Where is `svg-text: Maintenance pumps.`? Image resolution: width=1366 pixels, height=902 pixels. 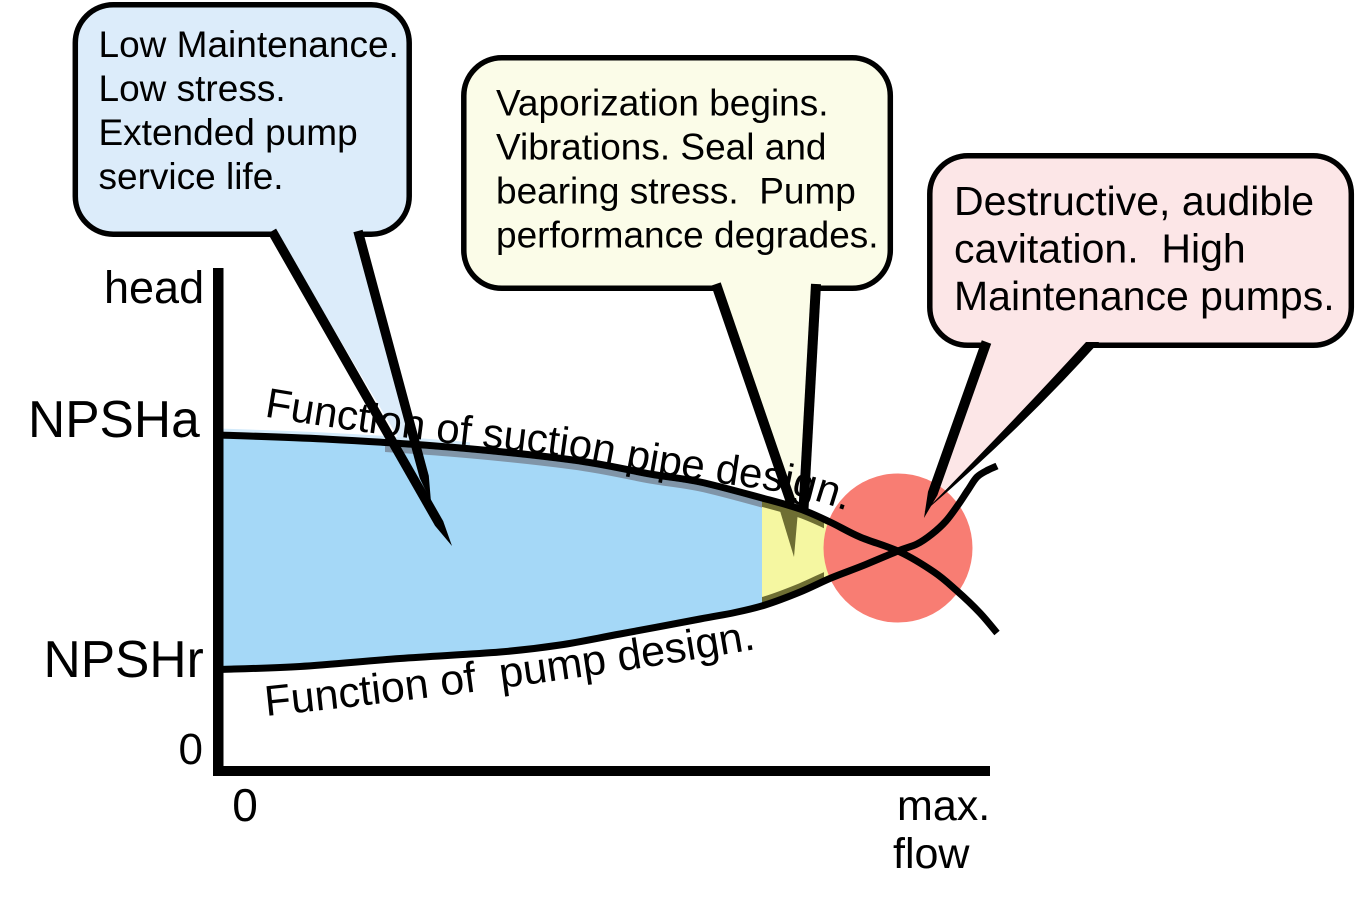
svg-text: Maintenance pumps. is located at coordinates (1144, 296).